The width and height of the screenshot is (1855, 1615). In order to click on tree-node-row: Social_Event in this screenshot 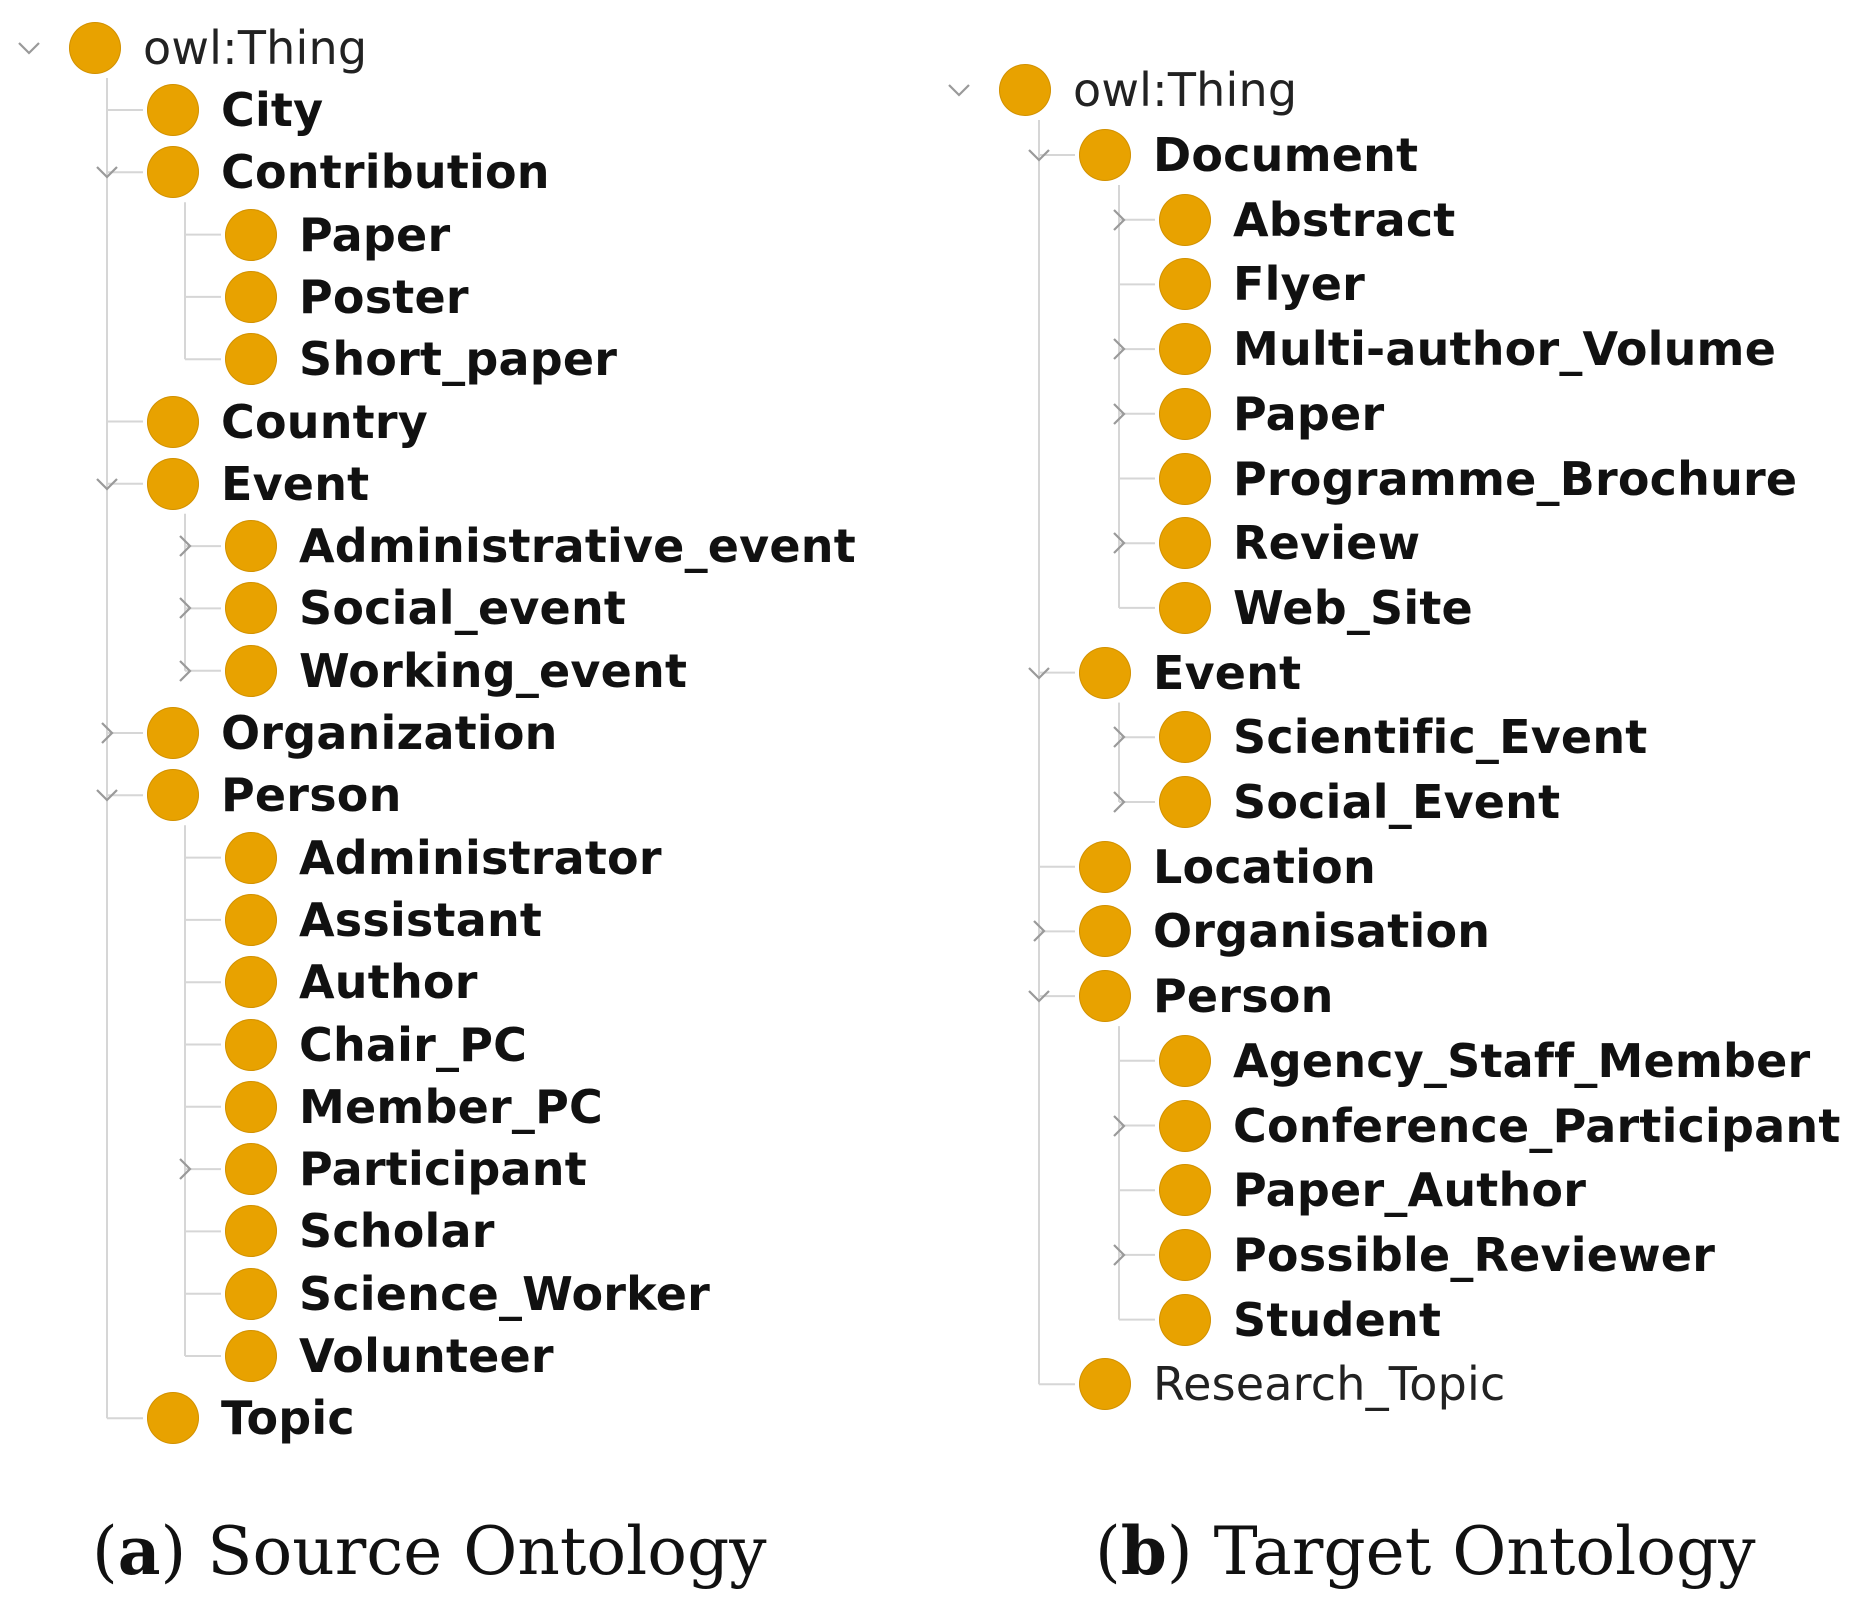, I will do `click(1359, 802)`.